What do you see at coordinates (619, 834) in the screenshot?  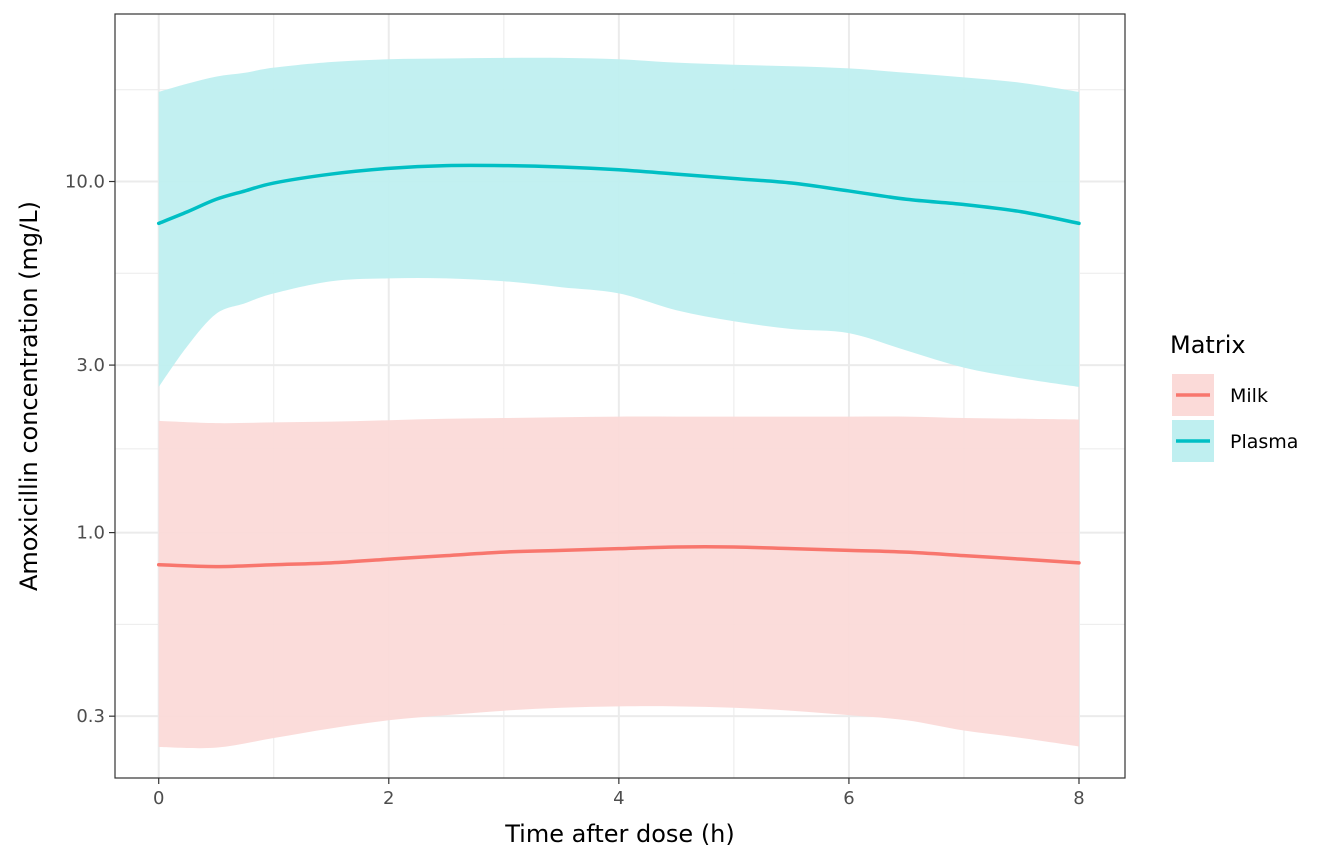 I see `x-axis-title: Time after dose (h)` at bounding box center [619, 834].